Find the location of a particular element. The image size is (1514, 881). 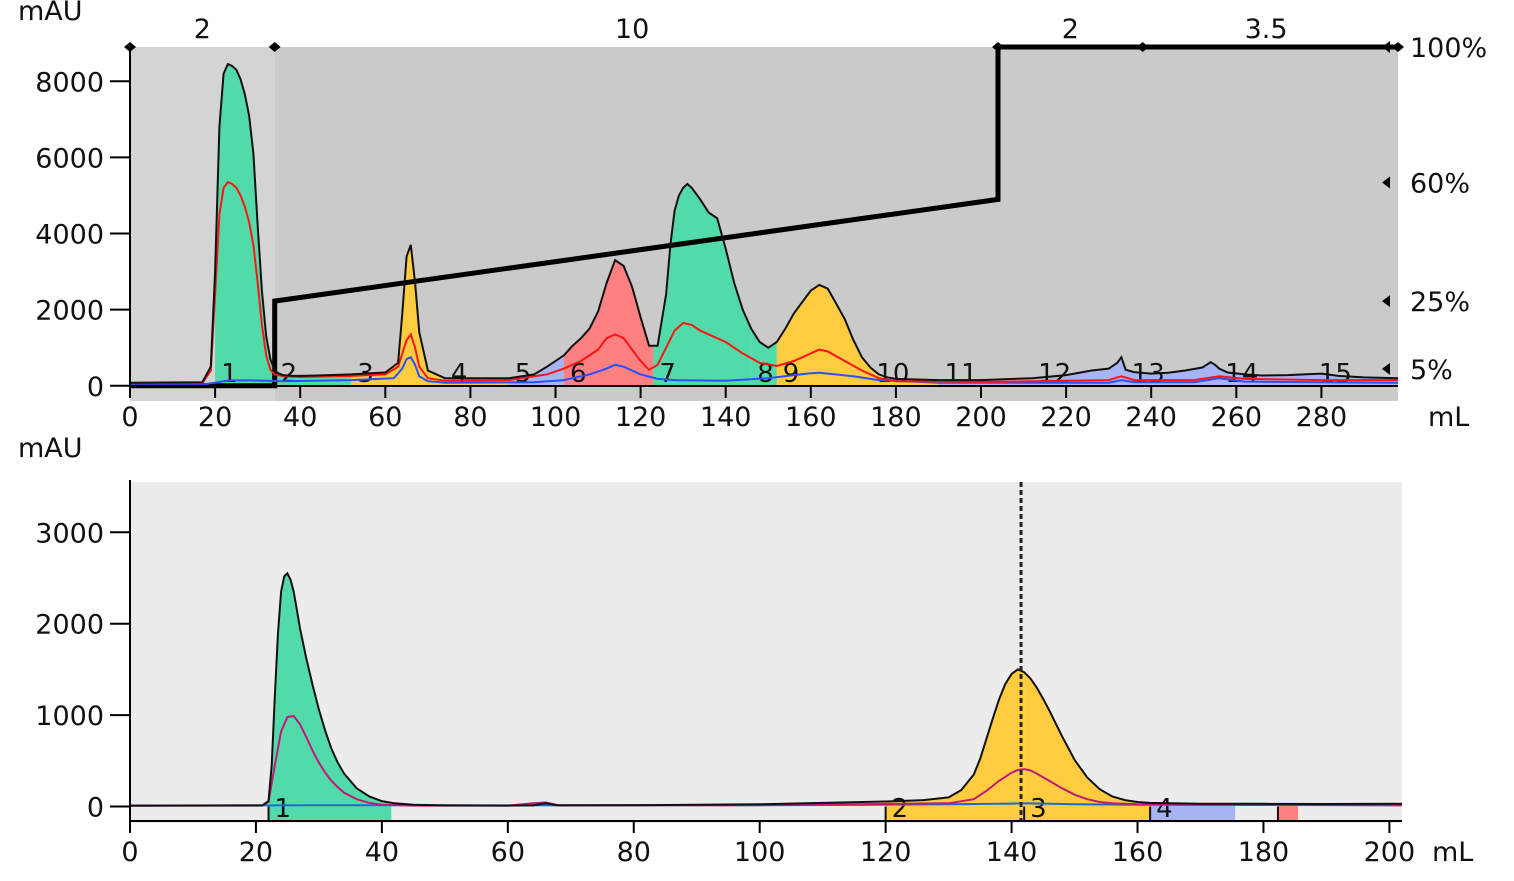

fraction-label: 5 is located at coordinates (523, 374).